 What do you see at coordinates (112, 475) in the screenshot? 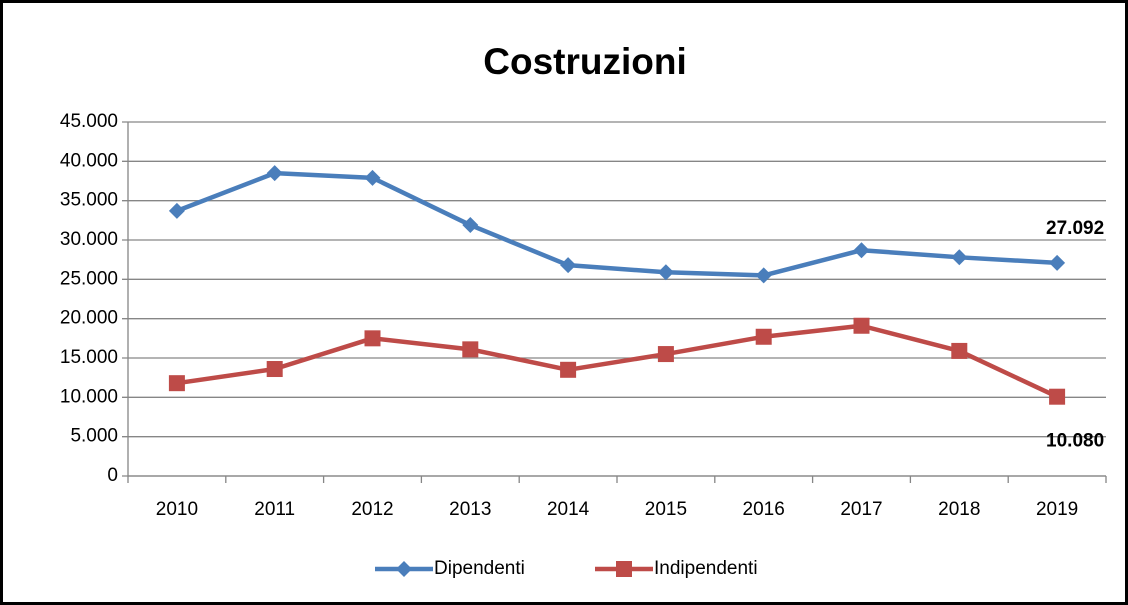
I see `y-tick-label: 0` at bounding box center [112, 475].